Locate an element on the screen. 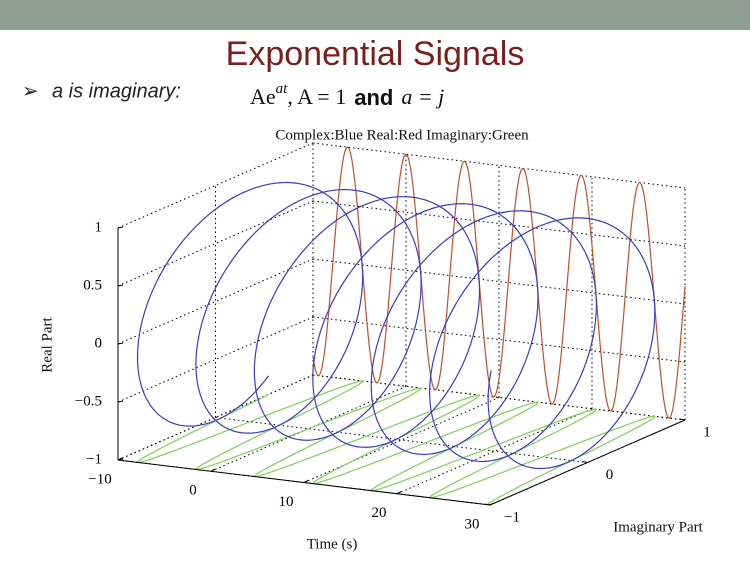 Image resolution: width=750 pixels, height=567 pixels. x-tick-label: 30 is located at coordinates (472, 524).